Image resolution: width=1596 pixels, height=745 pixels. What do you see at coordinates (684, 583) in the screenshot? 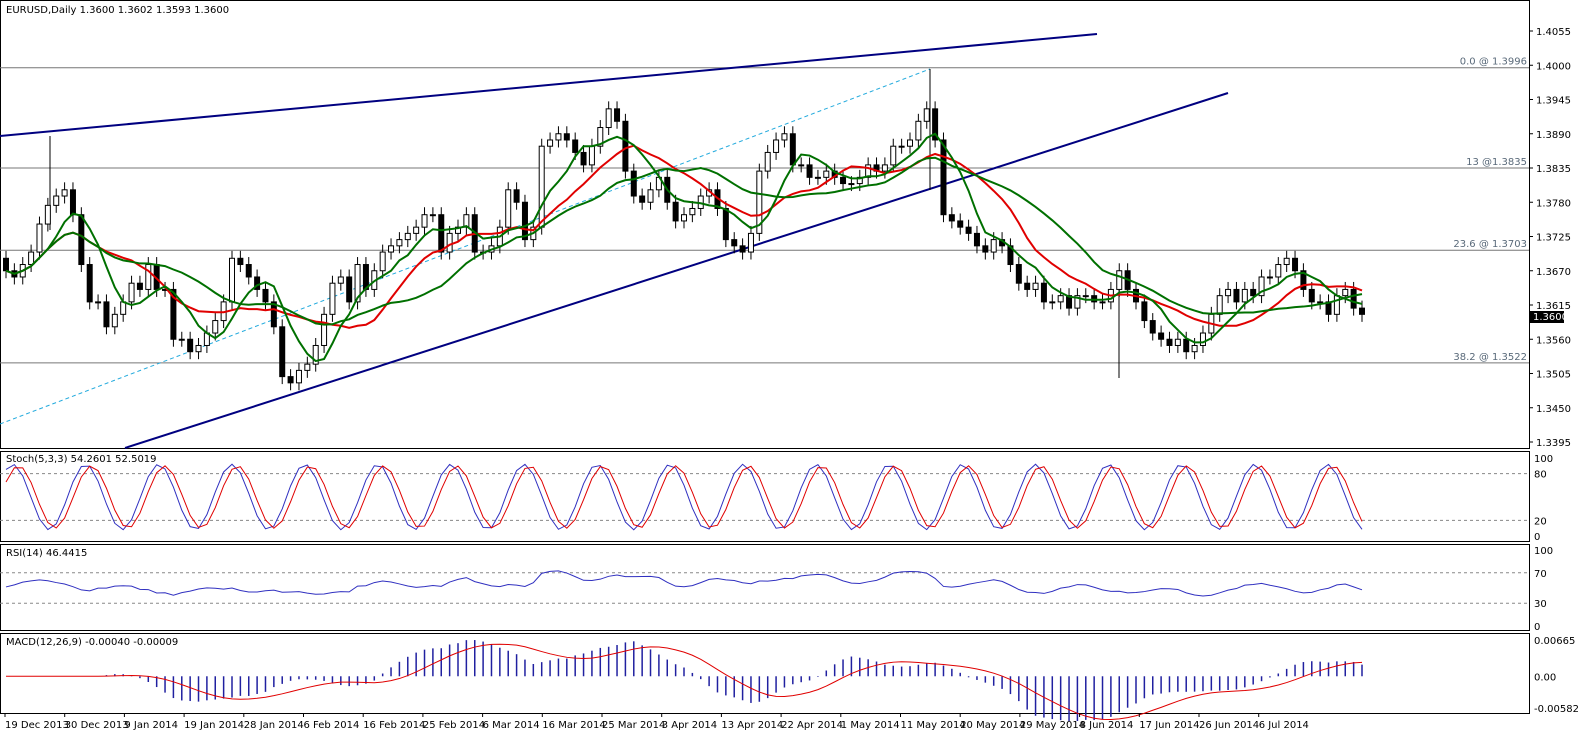
I see `rsi-line` at bounding box center [684, 583].